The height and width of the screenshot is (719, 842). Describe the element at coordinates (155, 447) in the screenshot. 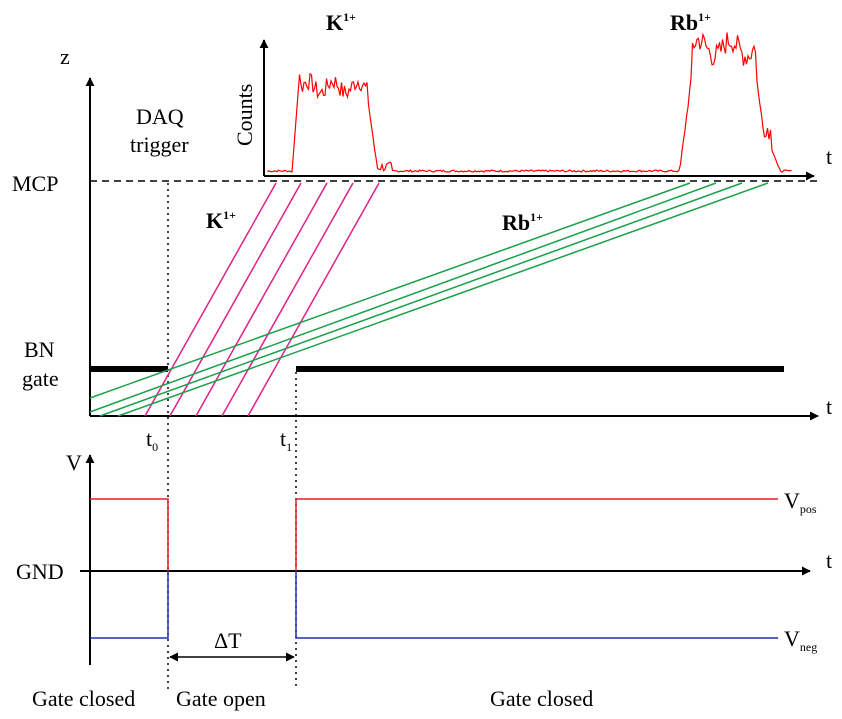

I see `t0-sub: 0` at that location.